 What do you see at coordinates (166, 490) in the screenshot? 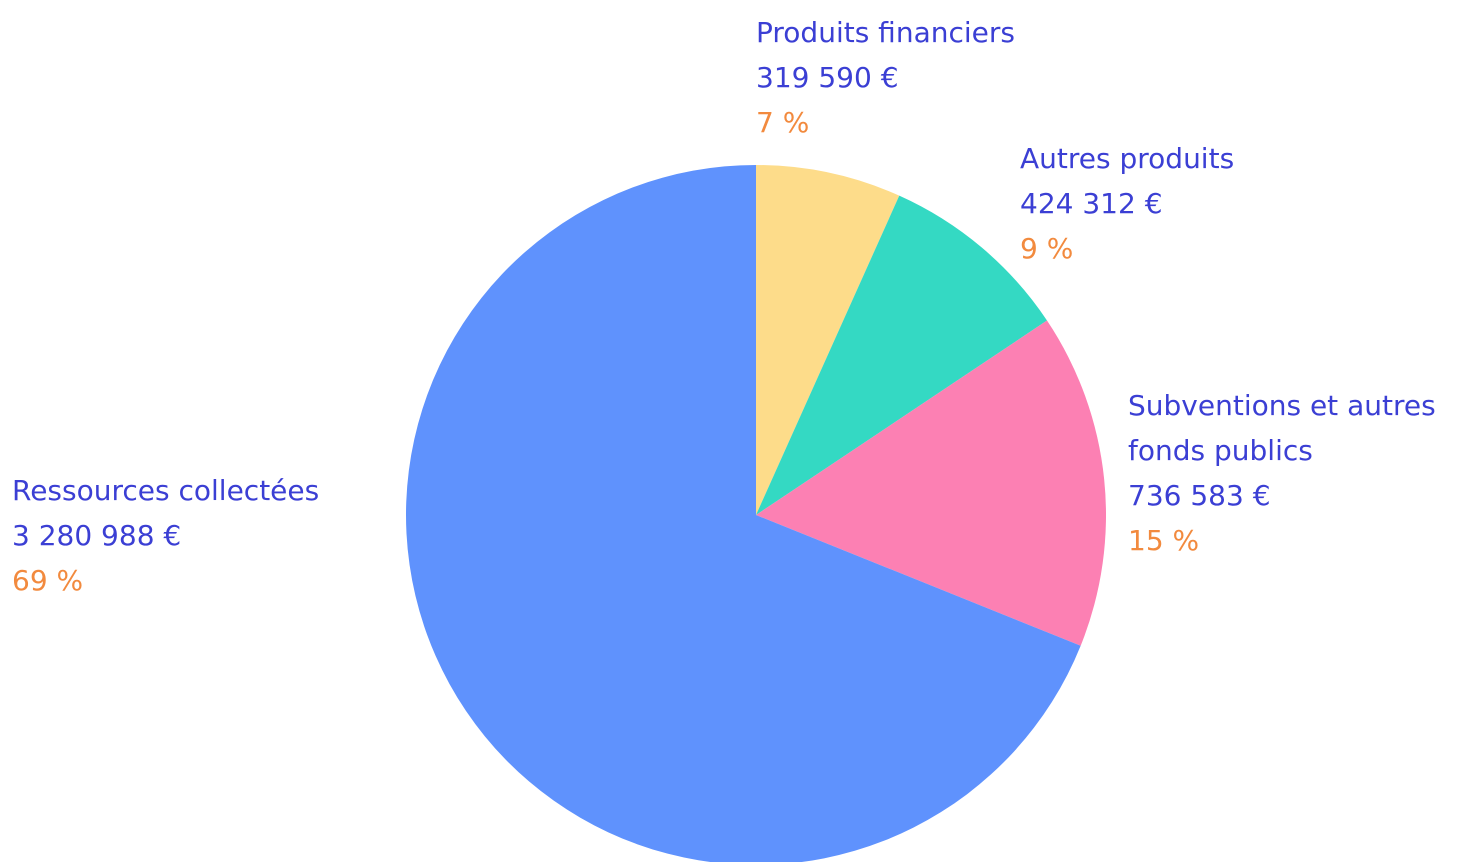
I see `category-label: Ressources collectées` at bounding box center [166, 490].